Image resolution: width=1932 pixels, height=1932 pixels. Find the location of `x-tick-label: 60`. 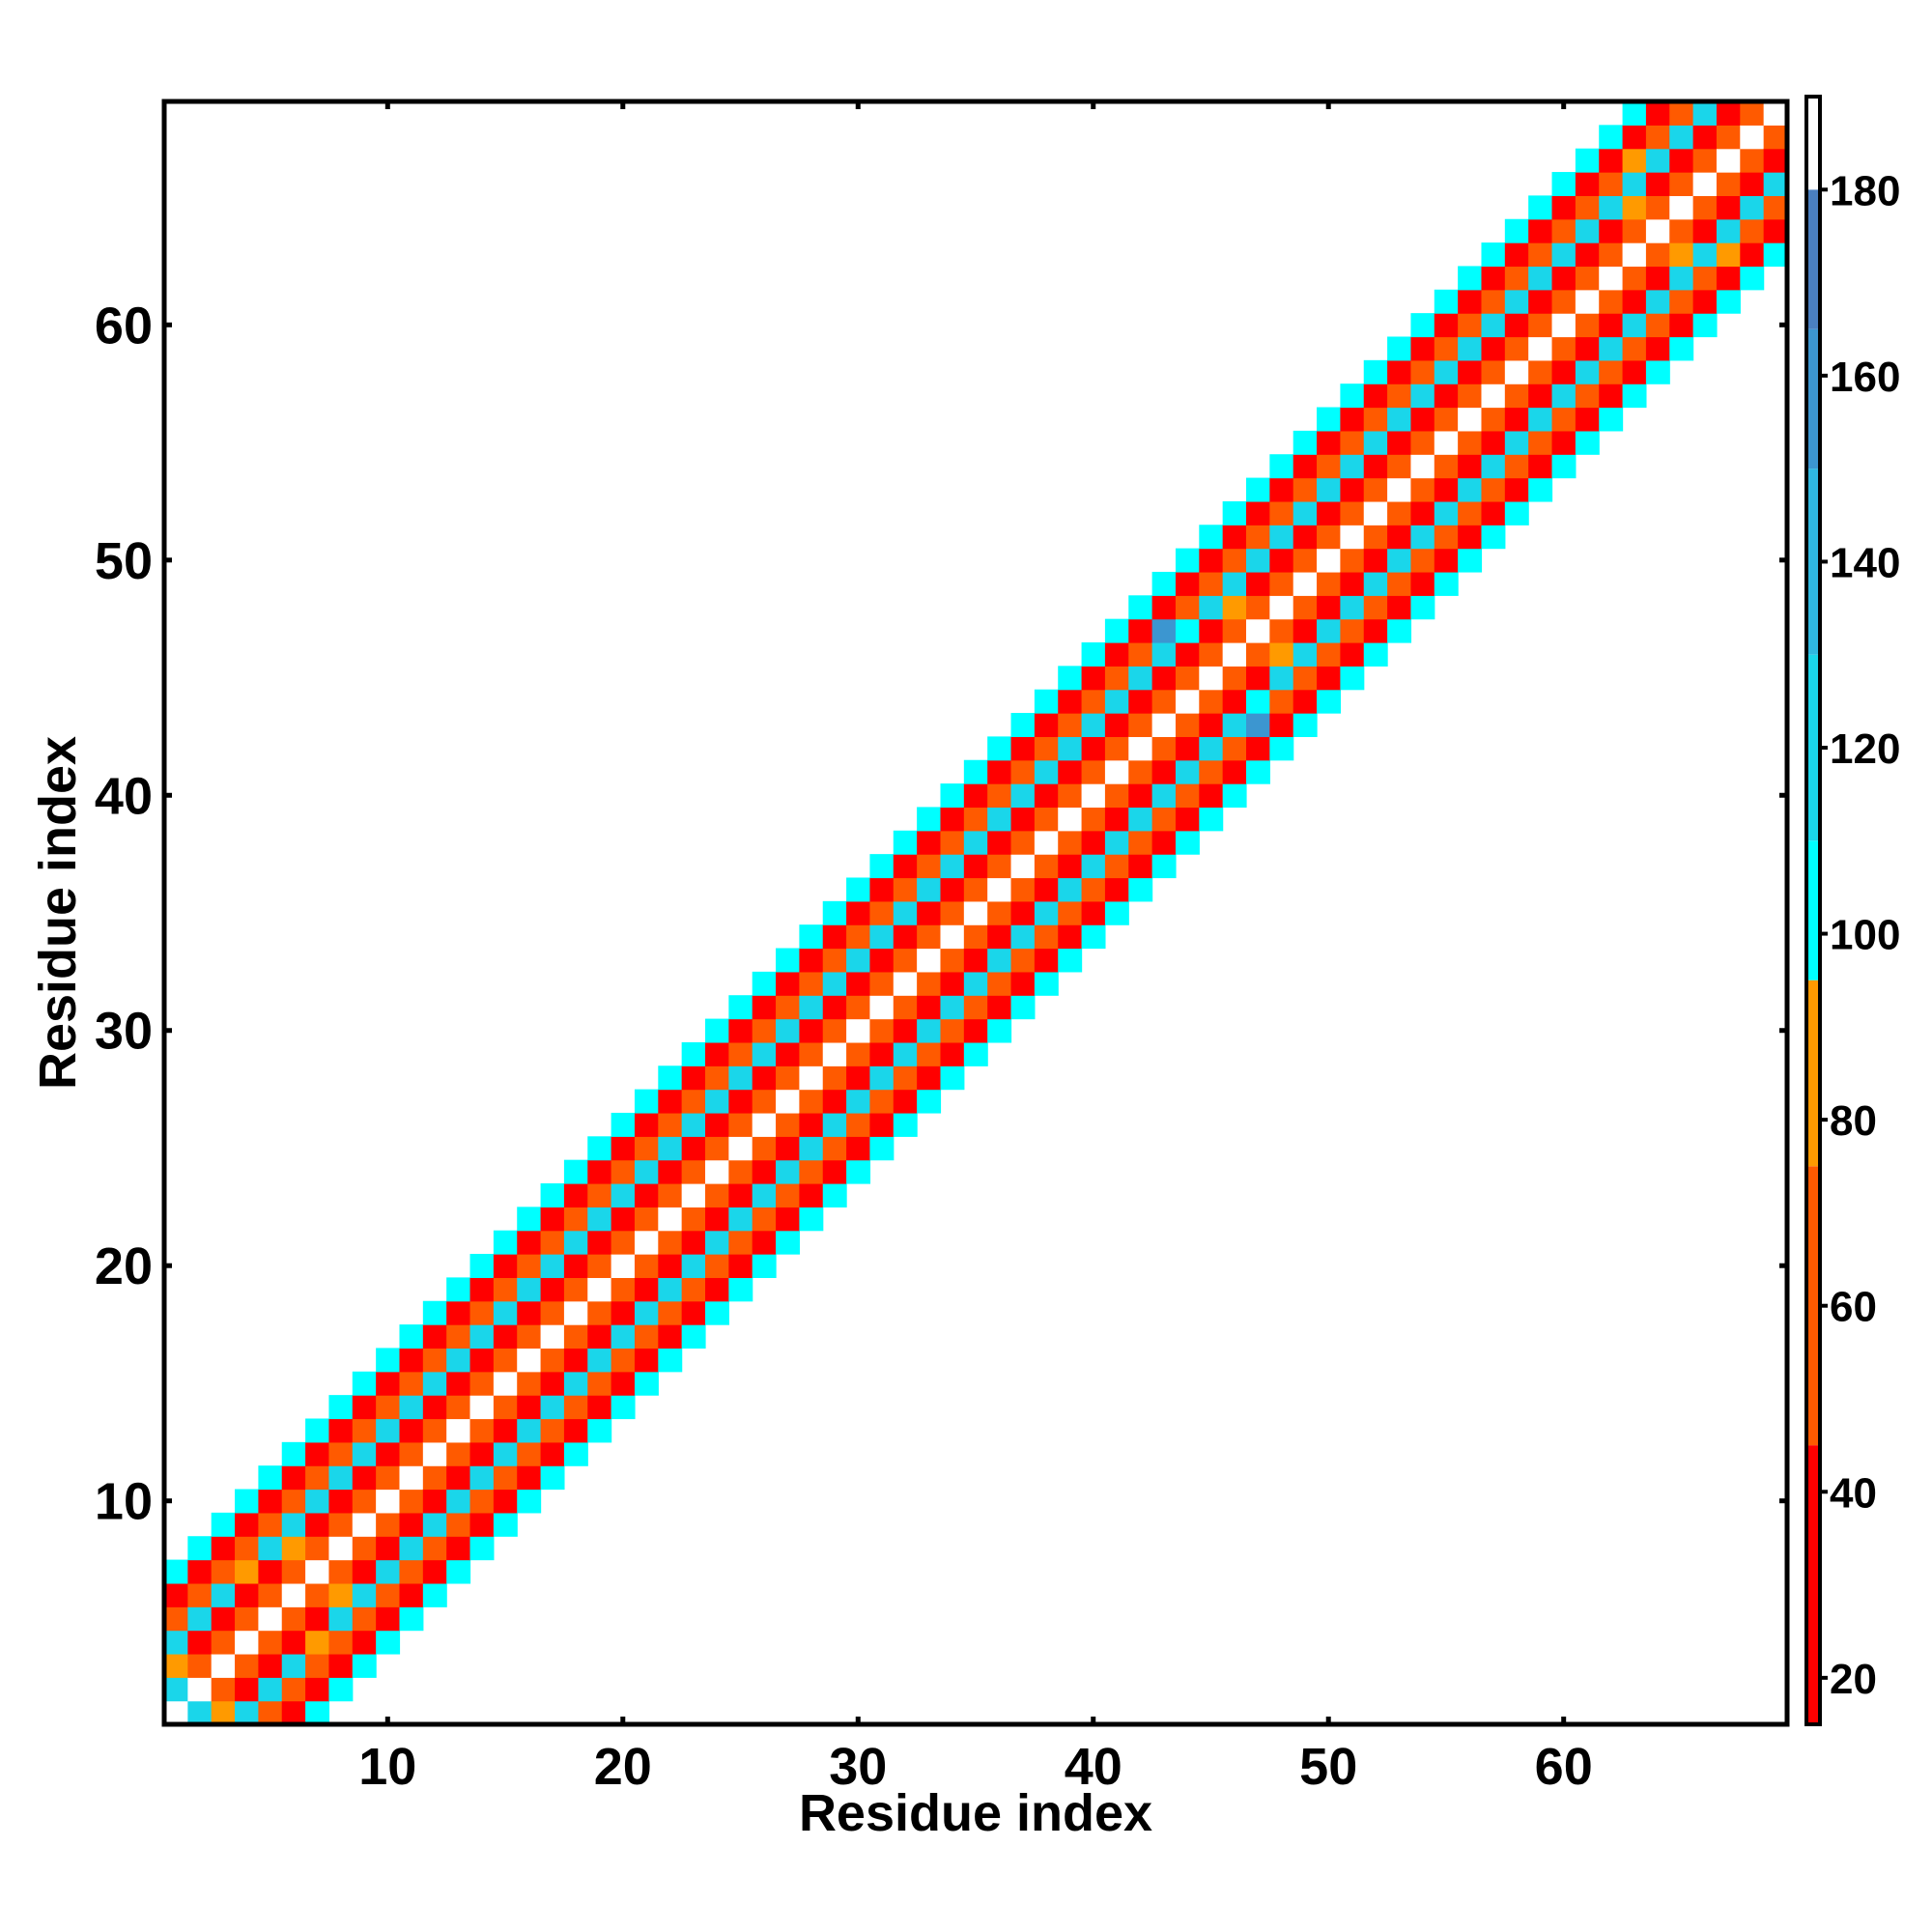

x-tick-label: 60 is located at coordinates (1564, 1767).